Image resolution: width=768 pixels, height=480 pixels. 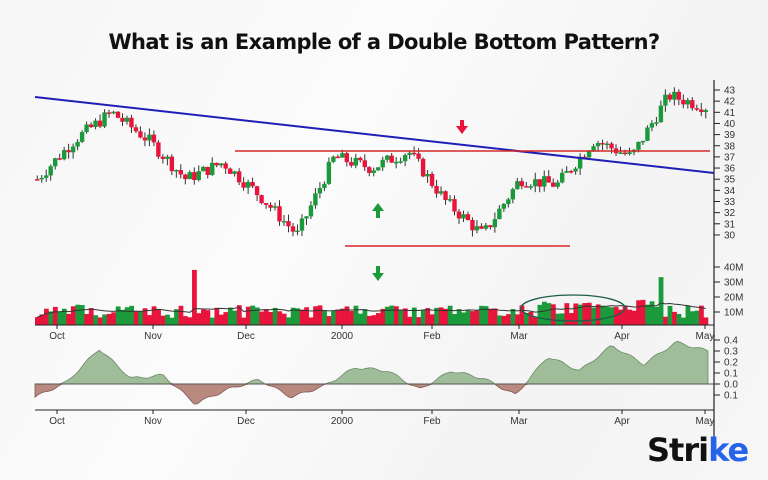 What do you see at coordinates (342, 421) in the screenshot?
I see `x-tick-label: 2000` at bounding box center [342, 421].